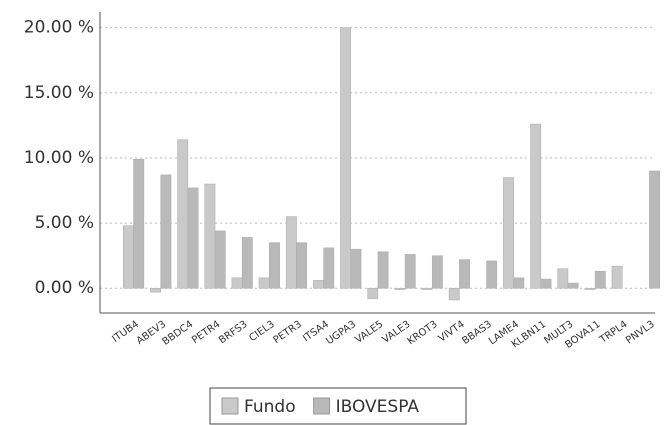 This screenshot has height=425, width=667. What do you see at coordinates (64, 223) in the screenshot?
I see `y-tick-label: 5.00 %` at bounding box center [64, 223].